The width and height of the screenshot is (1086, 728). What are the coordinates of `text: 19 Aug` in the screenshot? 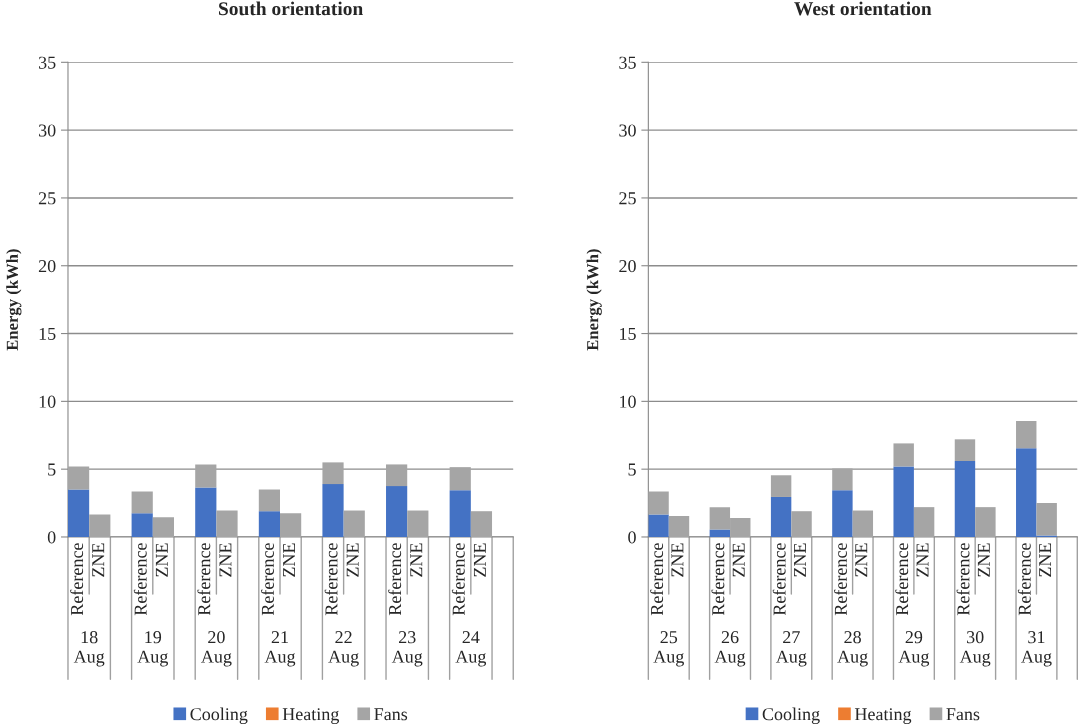 It's located at (152, 649).